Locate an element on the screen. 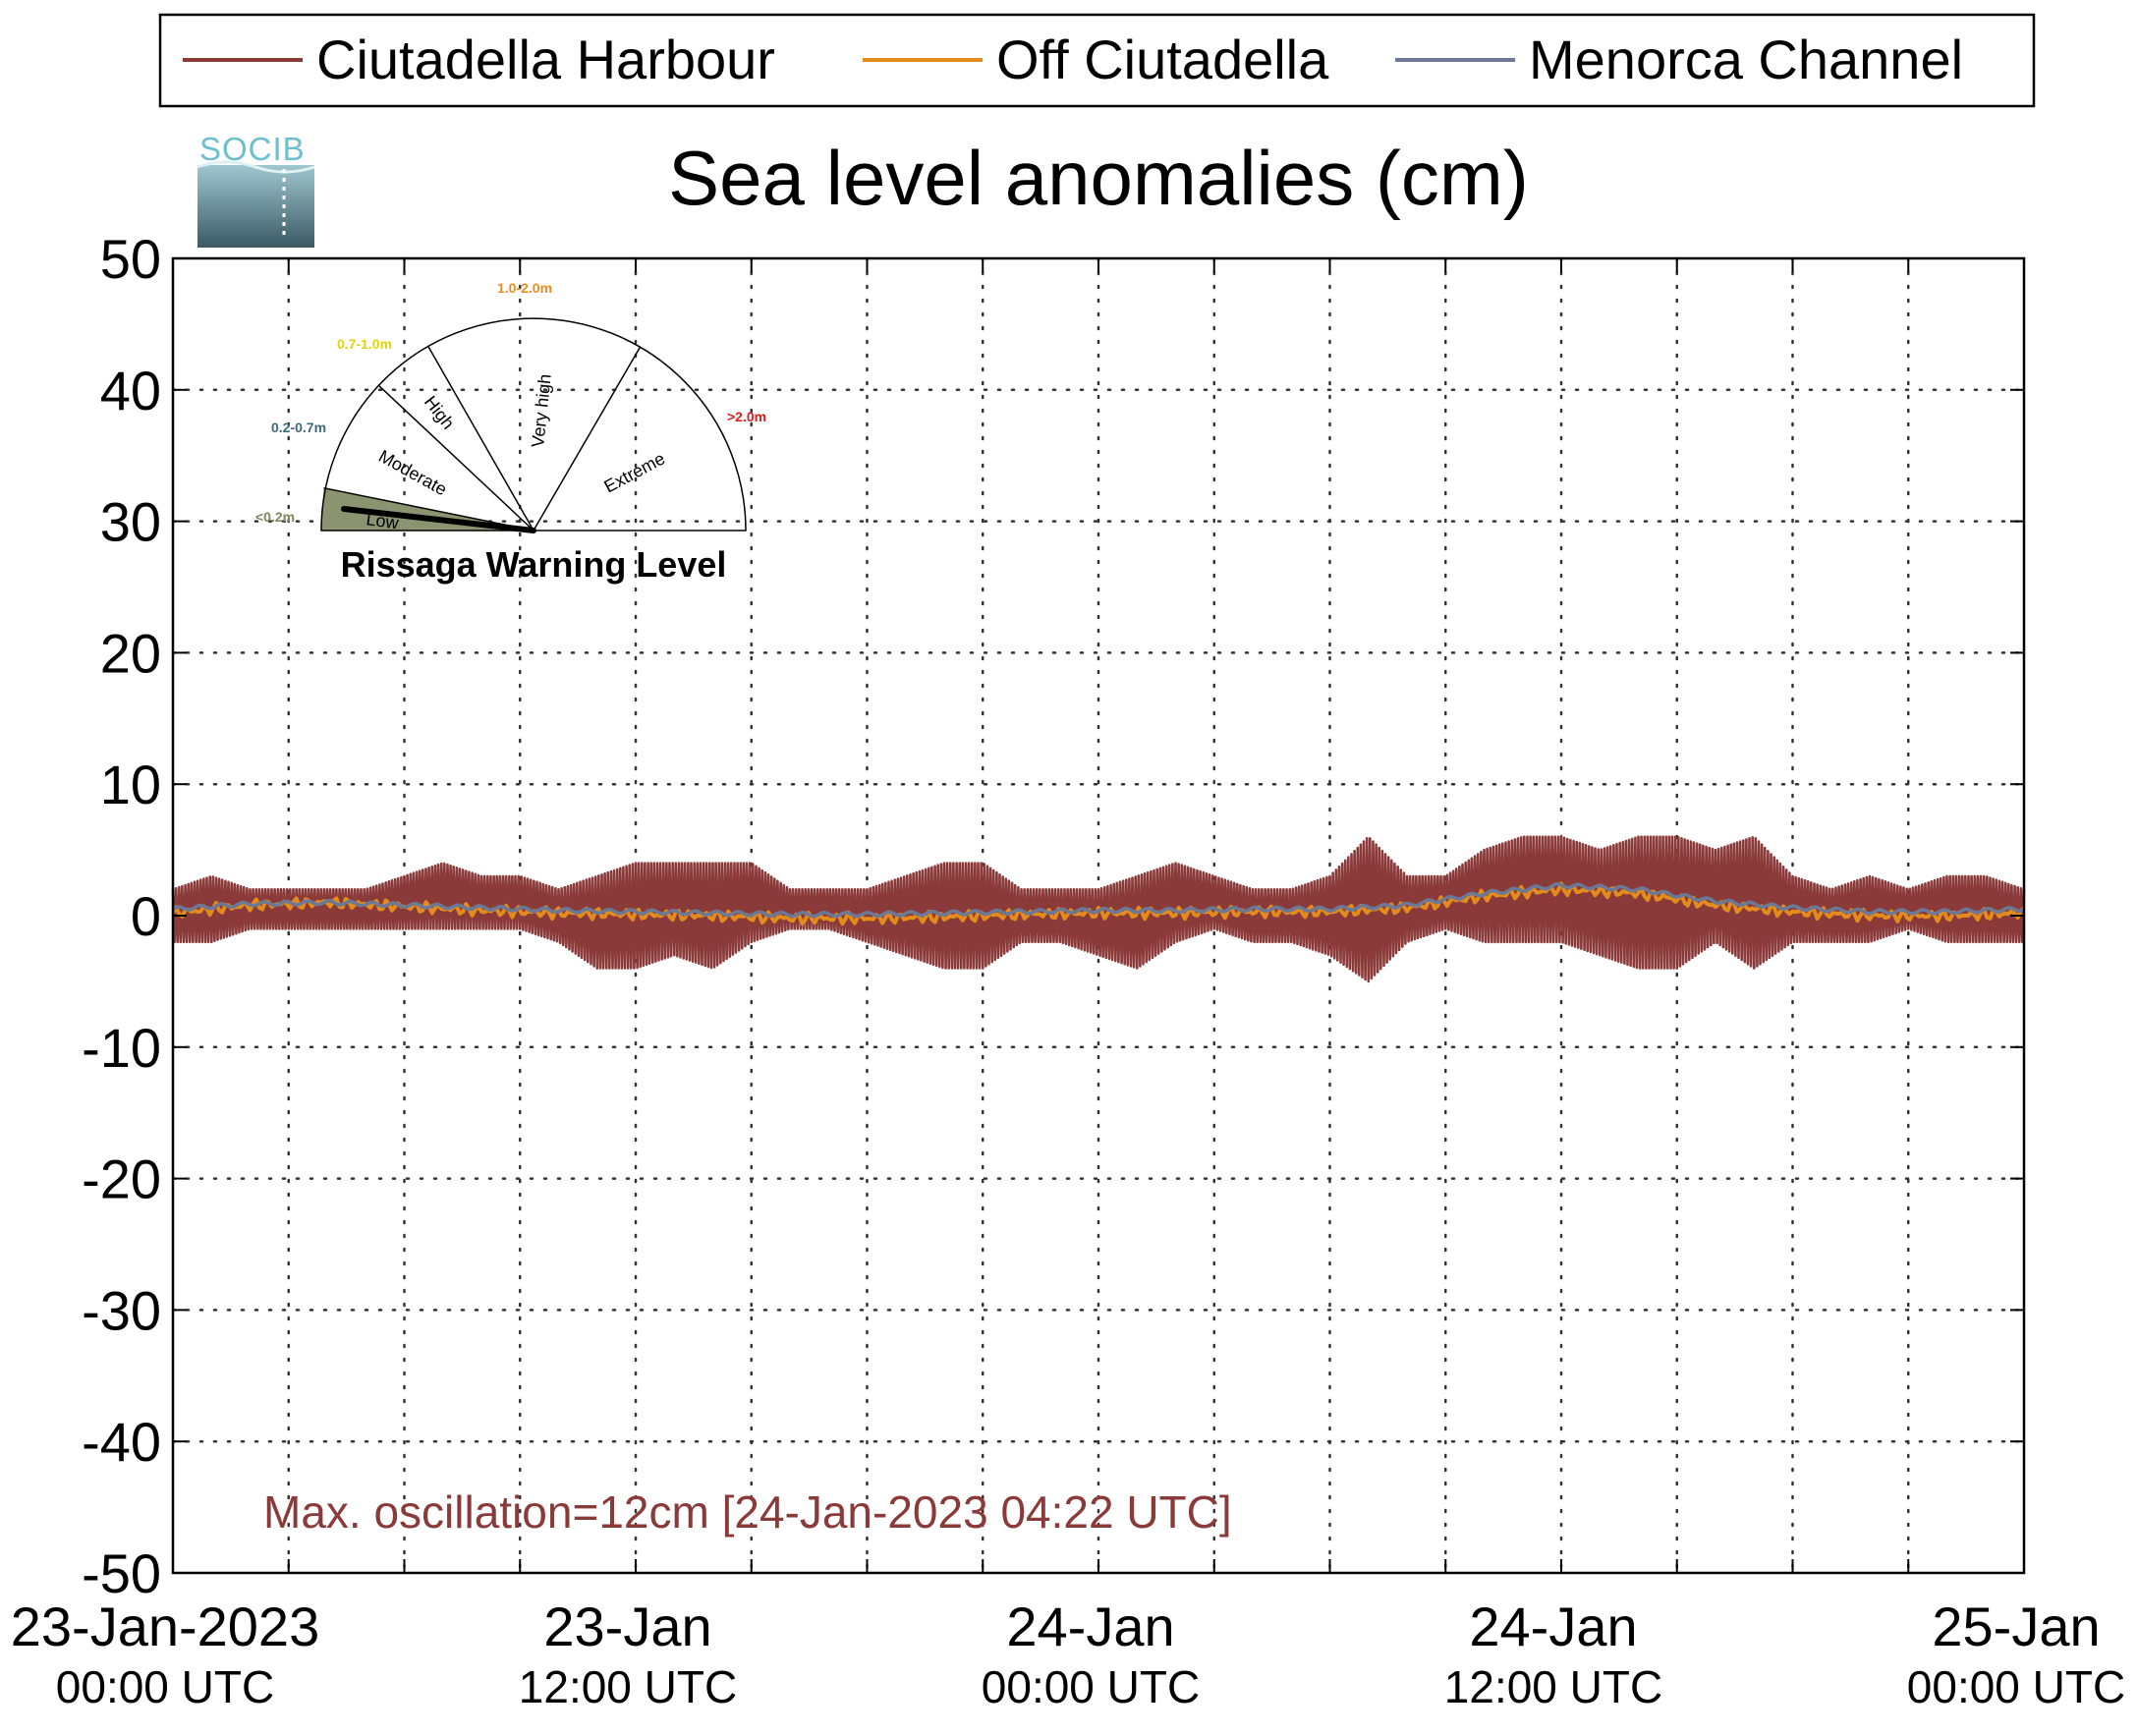 The image size is (2137, 1736). gauge-range-moderate: 0.2-0.7m is located at coordinates (298, 427).